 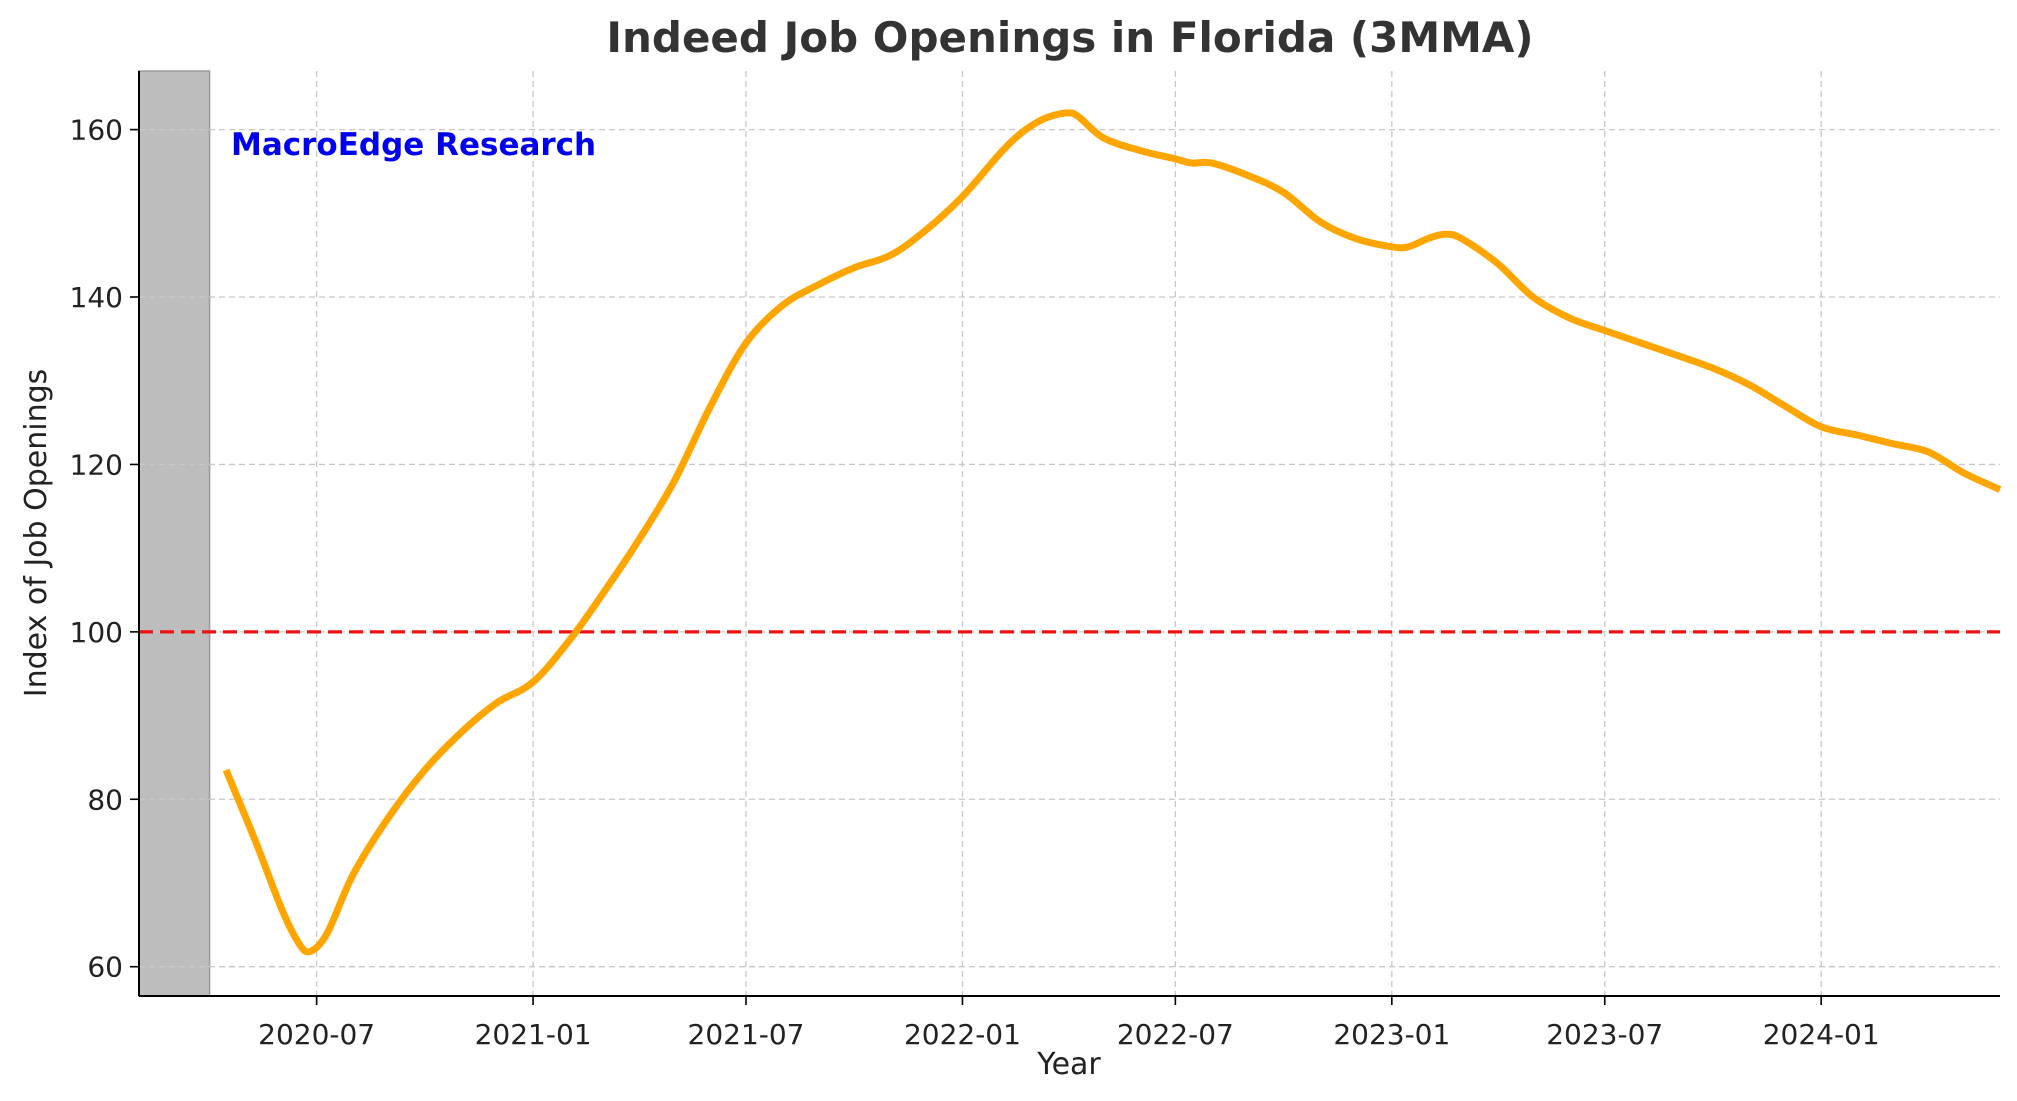 What do you see at coordinates (105, 799) in the screenshot?
I see `y-tick-label: 80` at bounding box center [105, 799].